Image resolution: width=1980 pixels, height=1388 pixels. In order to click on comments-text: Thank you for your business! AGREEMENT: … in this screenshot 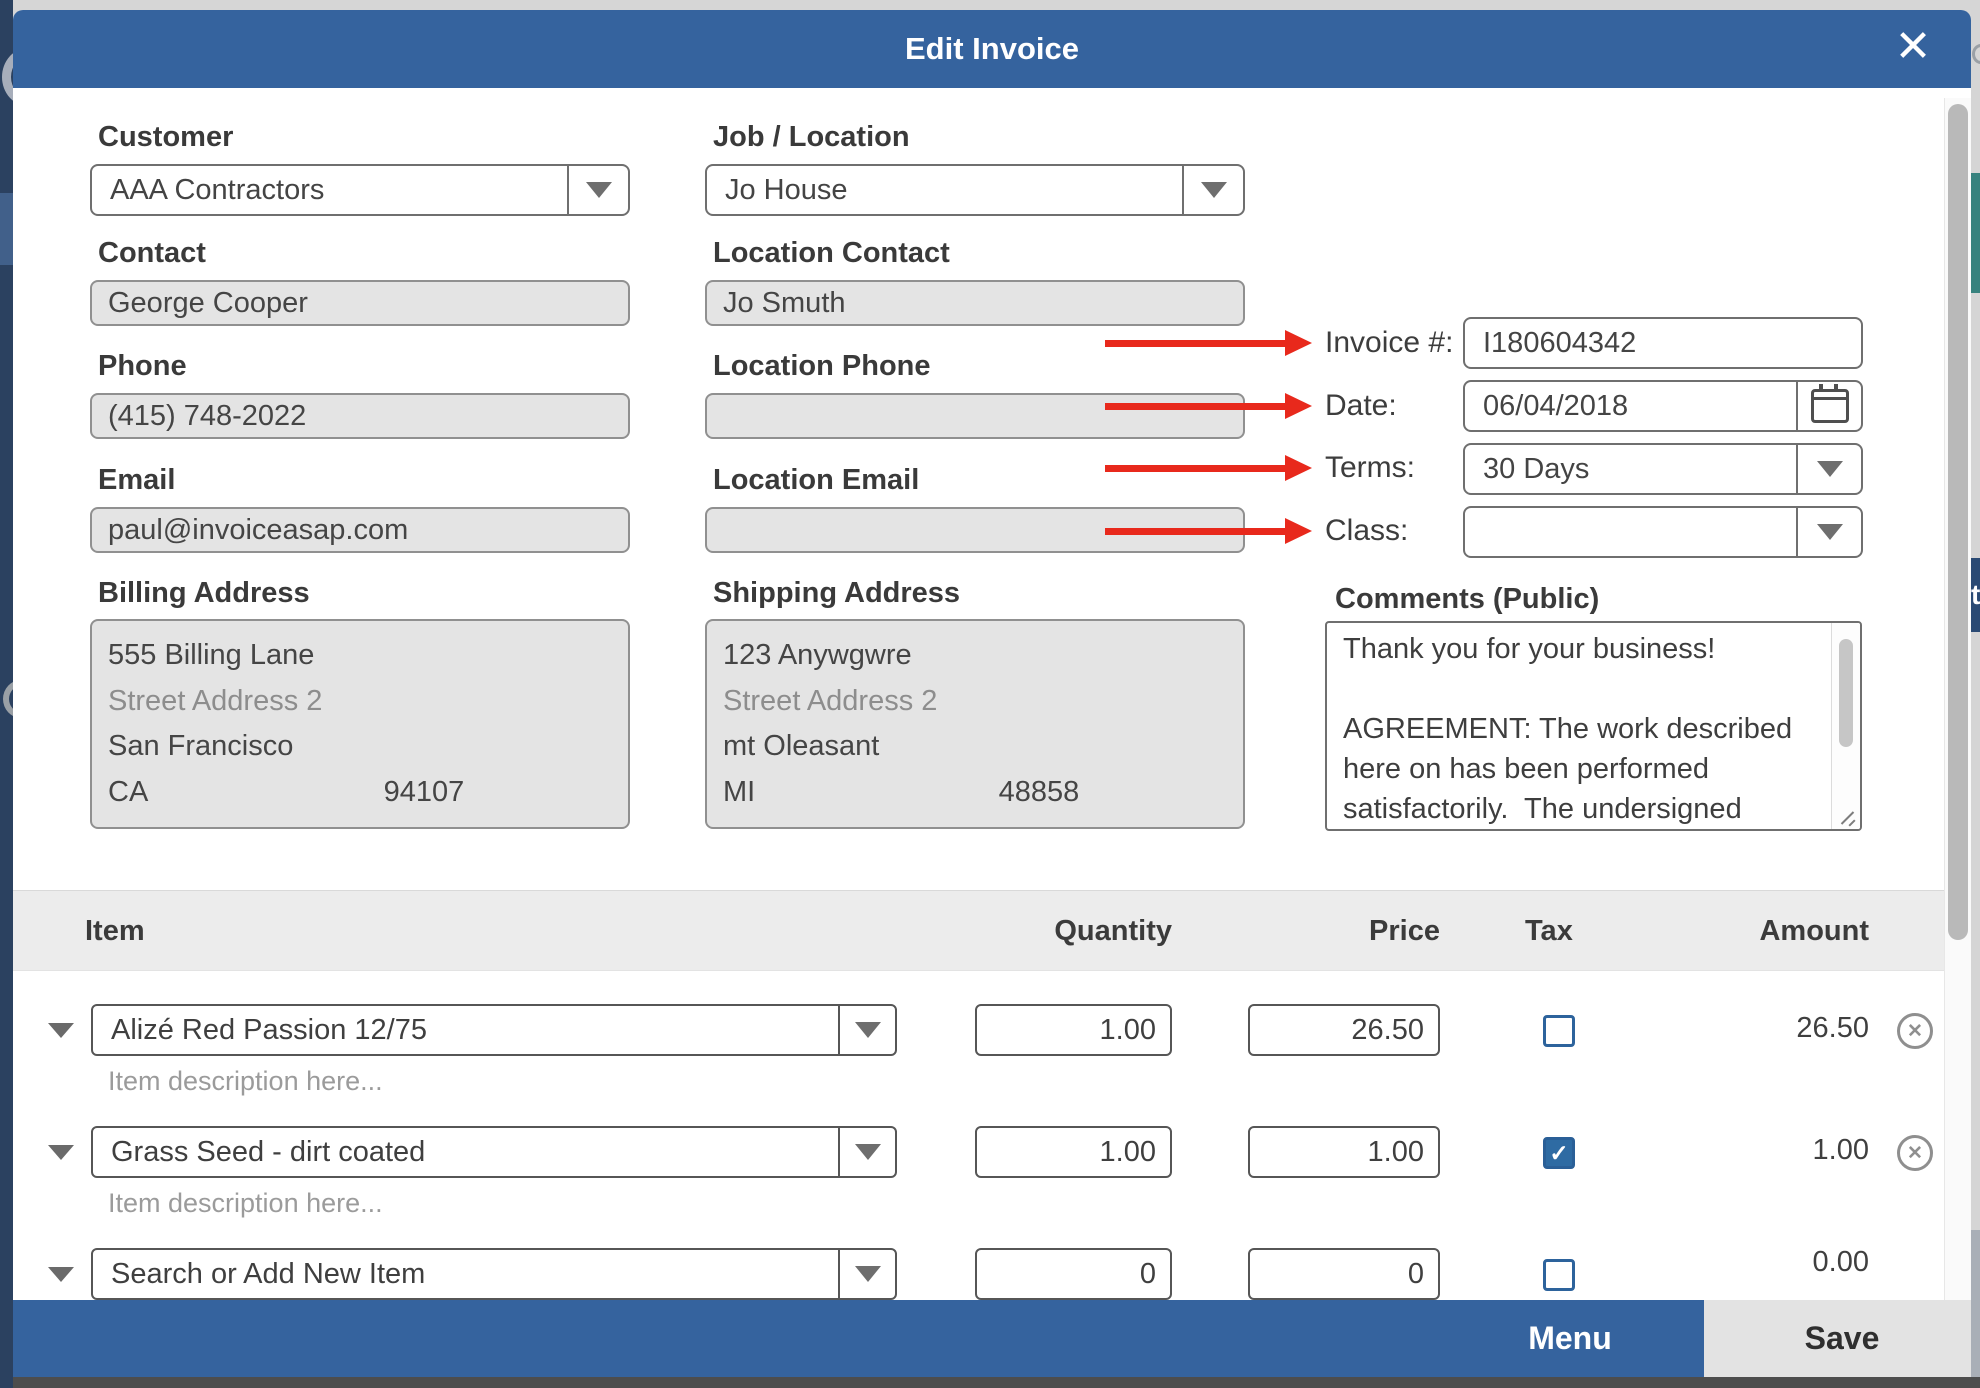, I will do `click(1568, 729)`.